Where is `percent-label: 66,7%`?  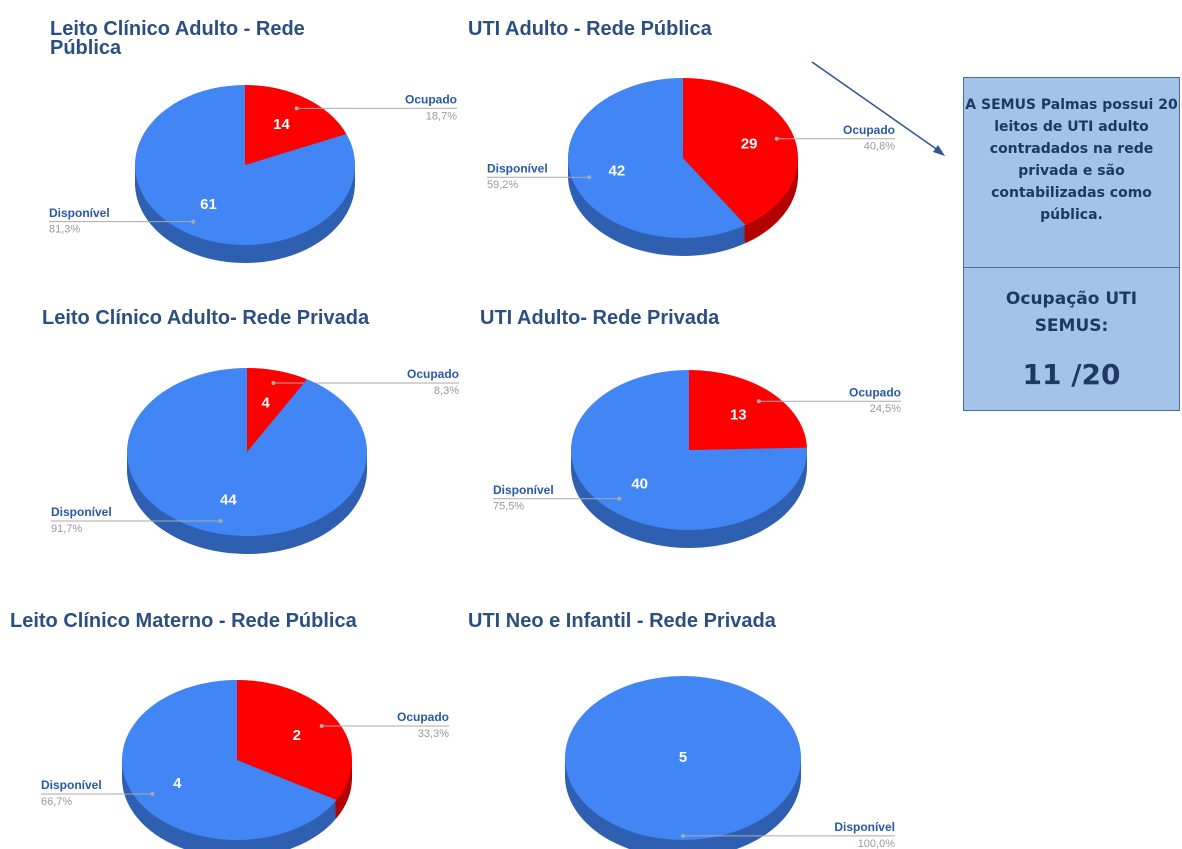 percent-label: 66,7% is located at coordinates (56, 802).